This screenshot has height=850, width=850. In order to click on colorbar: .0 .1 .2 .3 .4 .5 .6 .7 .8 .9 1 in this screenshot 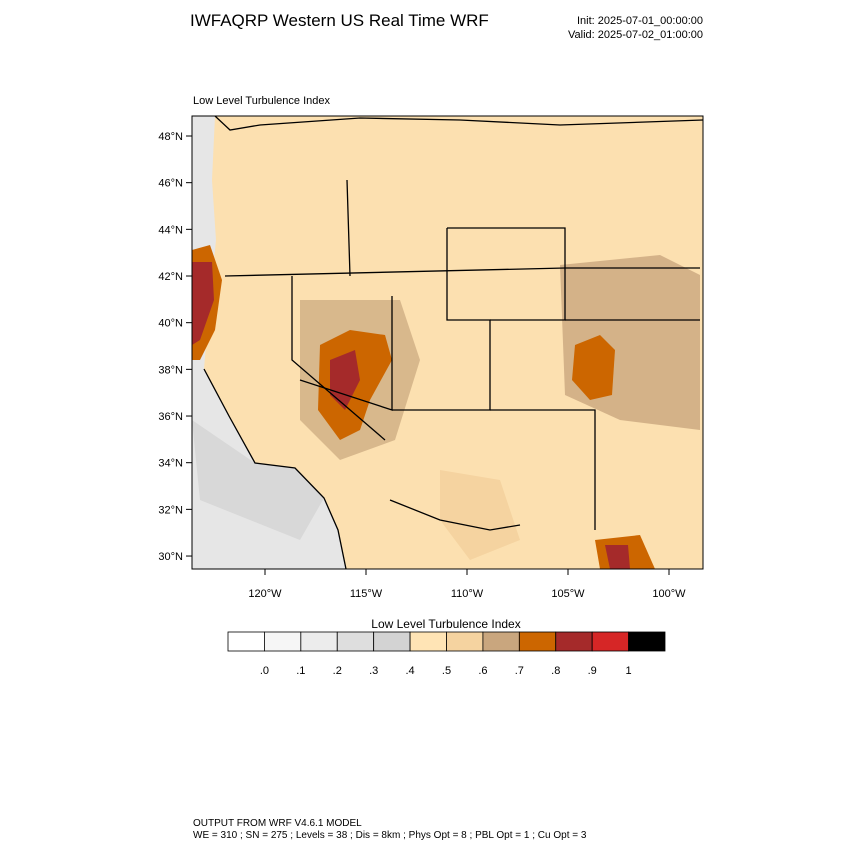, I will do `click(446, 654)`.